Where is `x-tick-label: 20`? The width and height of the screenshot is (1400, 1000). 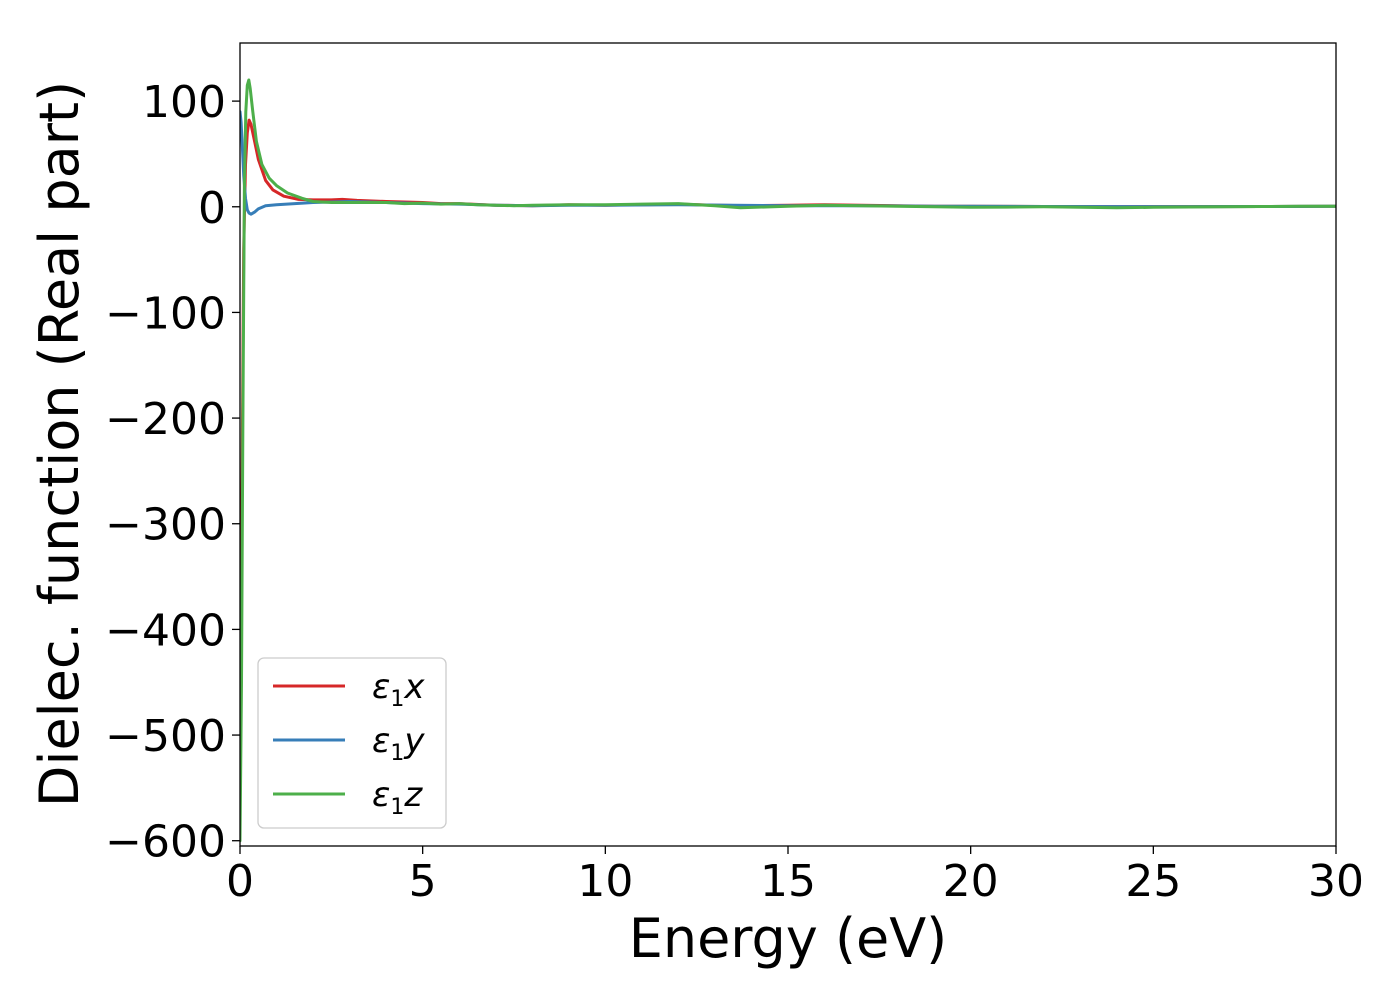
x-tick-label: 20 is located at coordinates (971, 881).